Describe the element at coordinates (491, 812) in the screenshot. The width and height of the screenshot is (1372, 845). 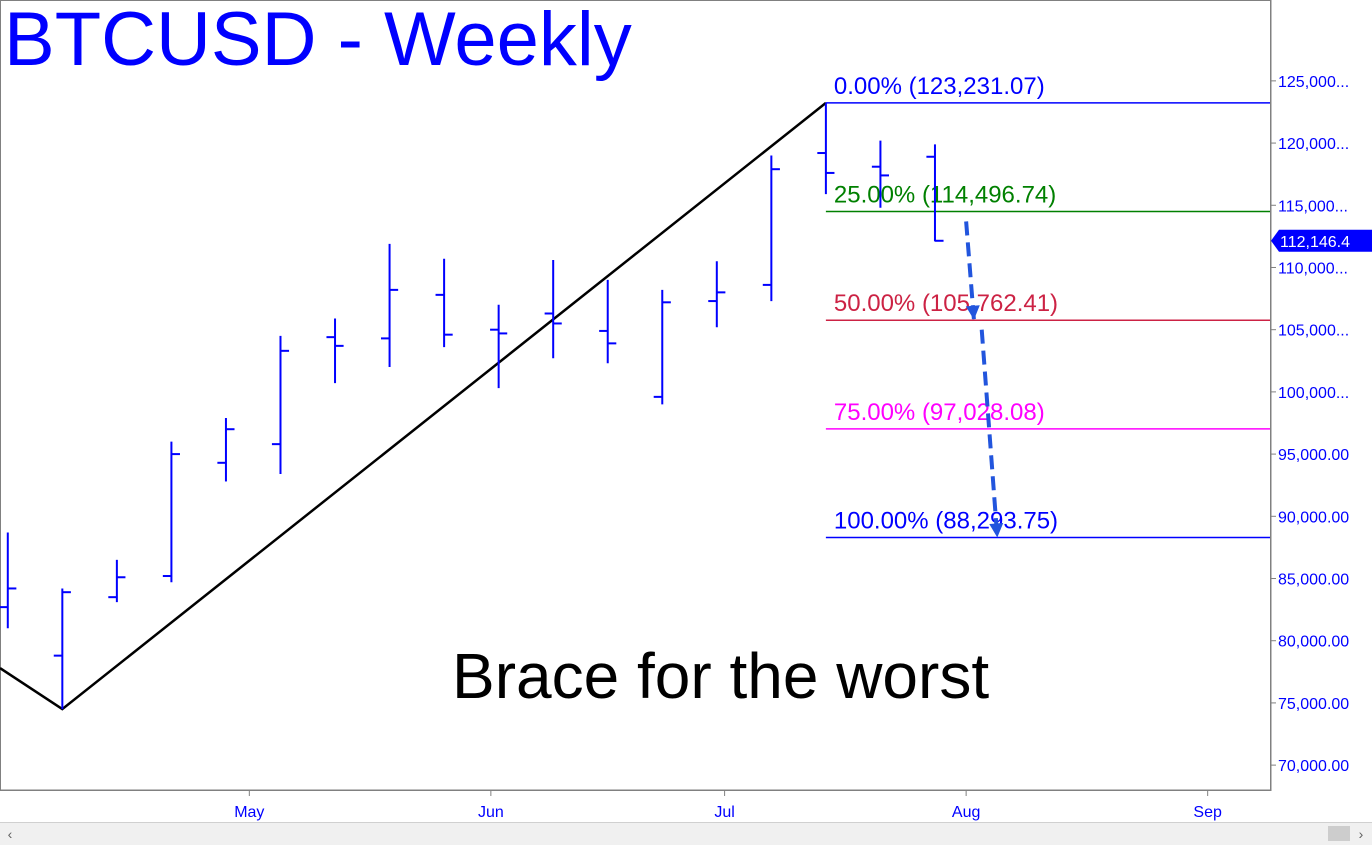
I see `x-tick-label: Jun` at that location.